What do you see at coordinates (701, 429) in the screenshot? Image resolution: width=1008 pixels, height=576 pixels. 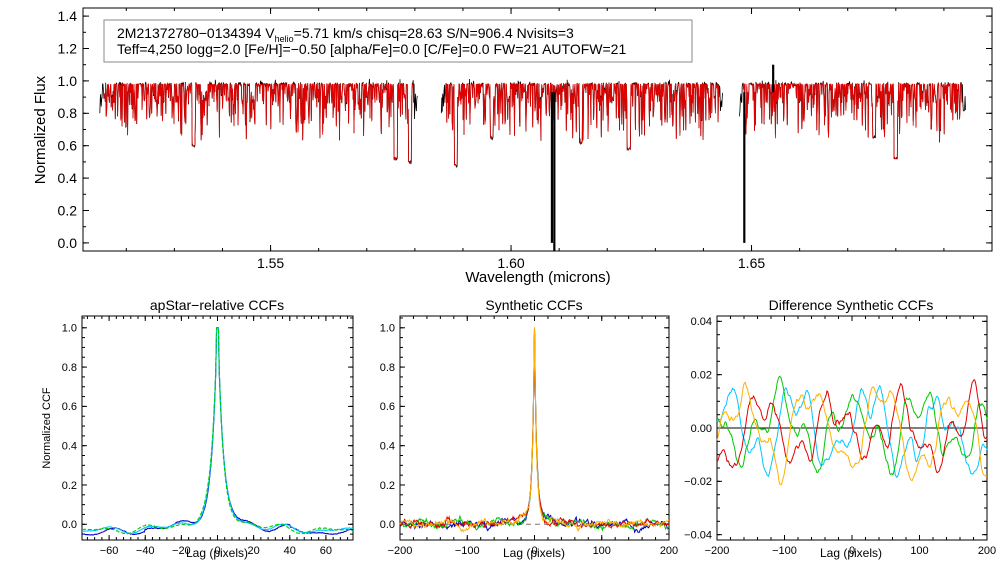 I see `y-tick-label: 0.00` at bounding box center [701, 429].